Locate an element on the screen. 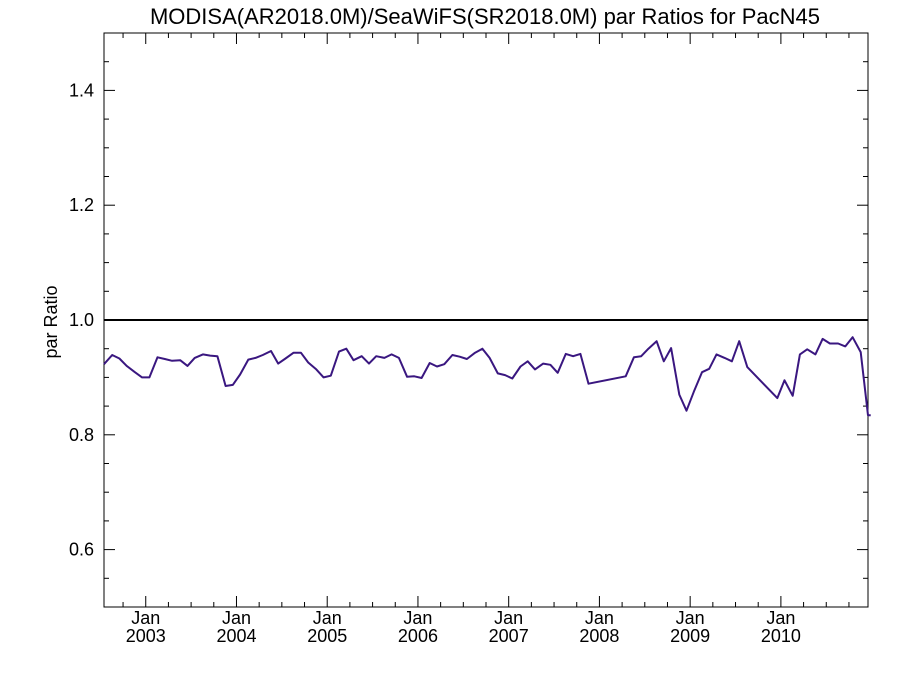 This screenshot has width=900, height=675. x-tick-year-label: 2010 is located at coordinates (781, 636).